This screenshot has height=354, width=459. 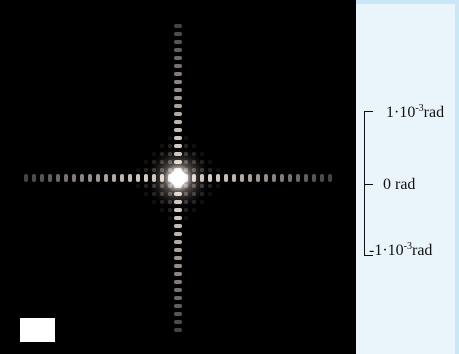 I want to click on tick-label-bottom-suffix: rad, so click(x=422, y=250).